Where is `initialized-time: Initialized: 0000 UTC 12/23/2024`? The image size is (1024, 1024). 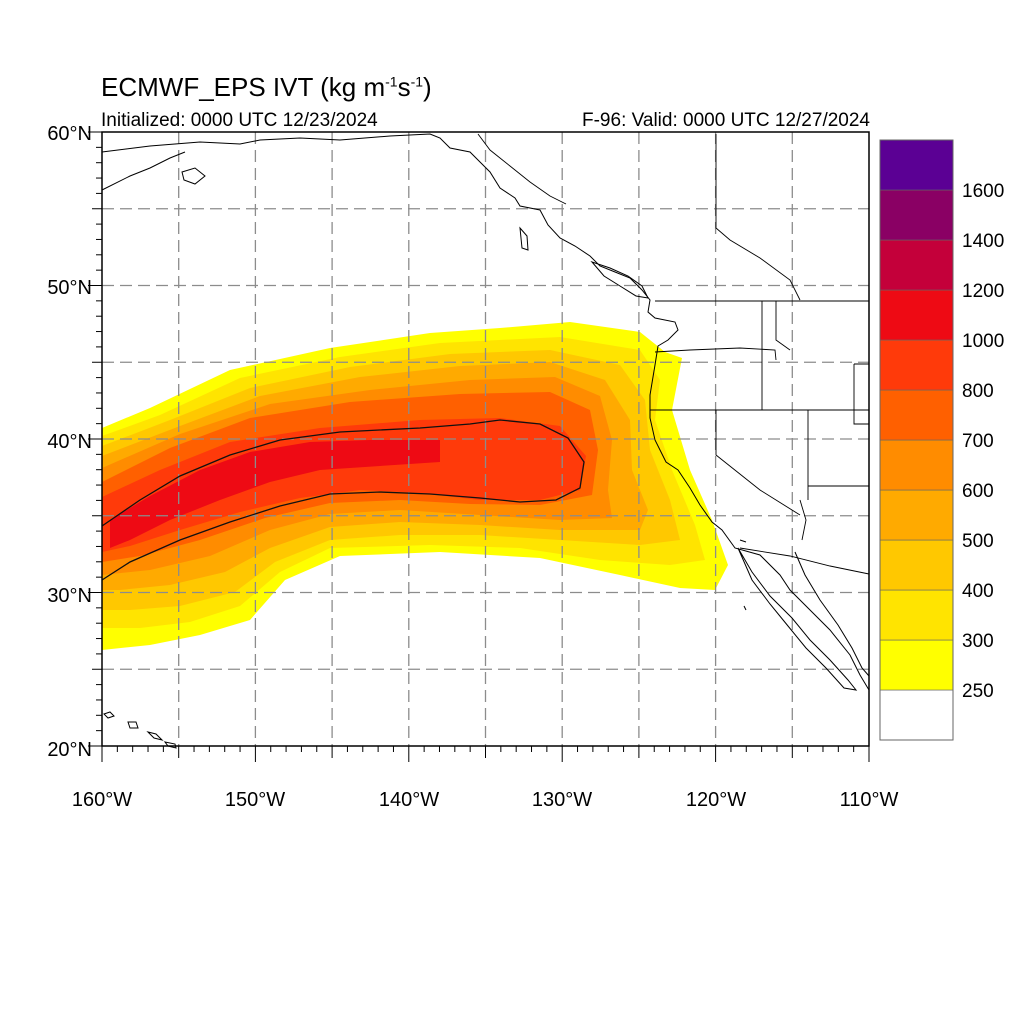 initialized-time: Initialized: 0000 UTC 12/23/2024 is located at coordinates (239, 120).